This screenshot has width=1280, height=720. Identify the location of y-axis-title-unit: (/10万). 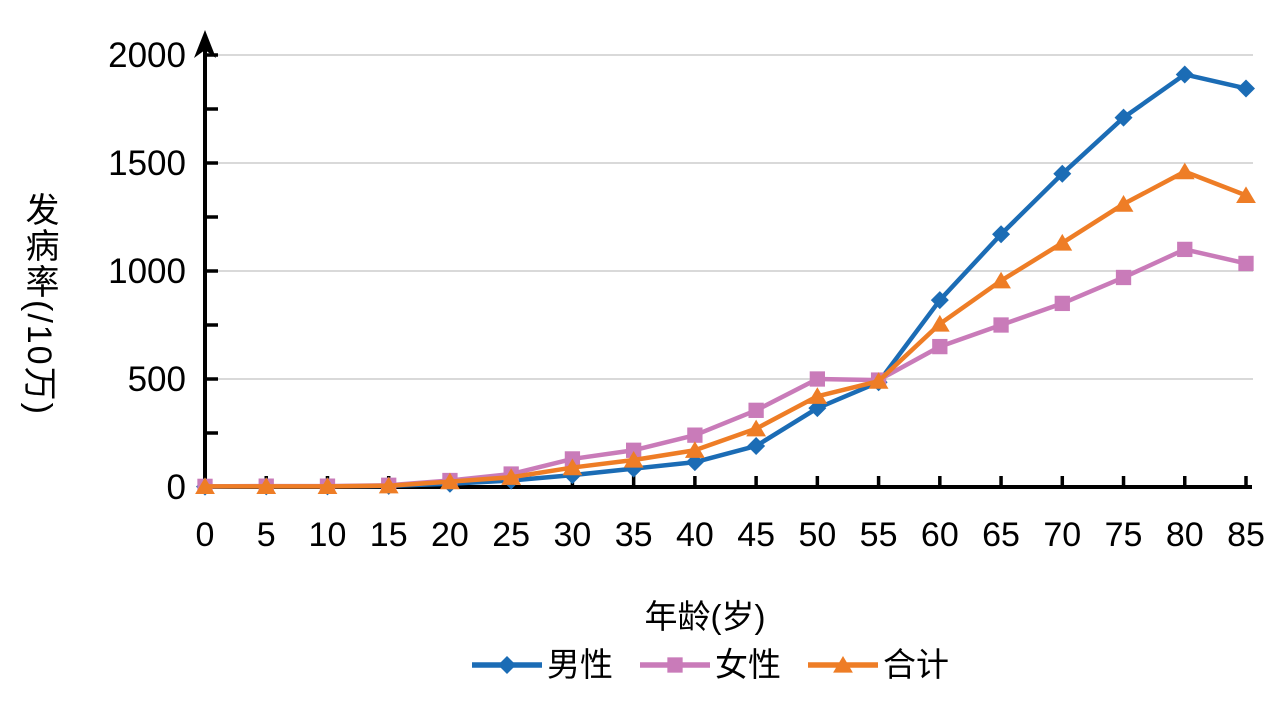
(39, 358).